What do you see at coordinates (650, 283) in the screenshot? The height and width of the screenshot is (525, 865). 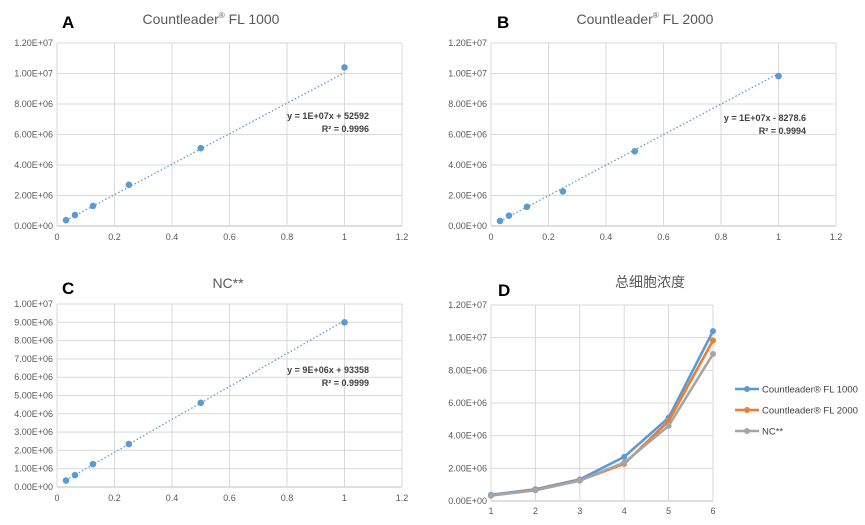 I see `chart-title: 总细胞浓度` at bounding box center [650, 283].